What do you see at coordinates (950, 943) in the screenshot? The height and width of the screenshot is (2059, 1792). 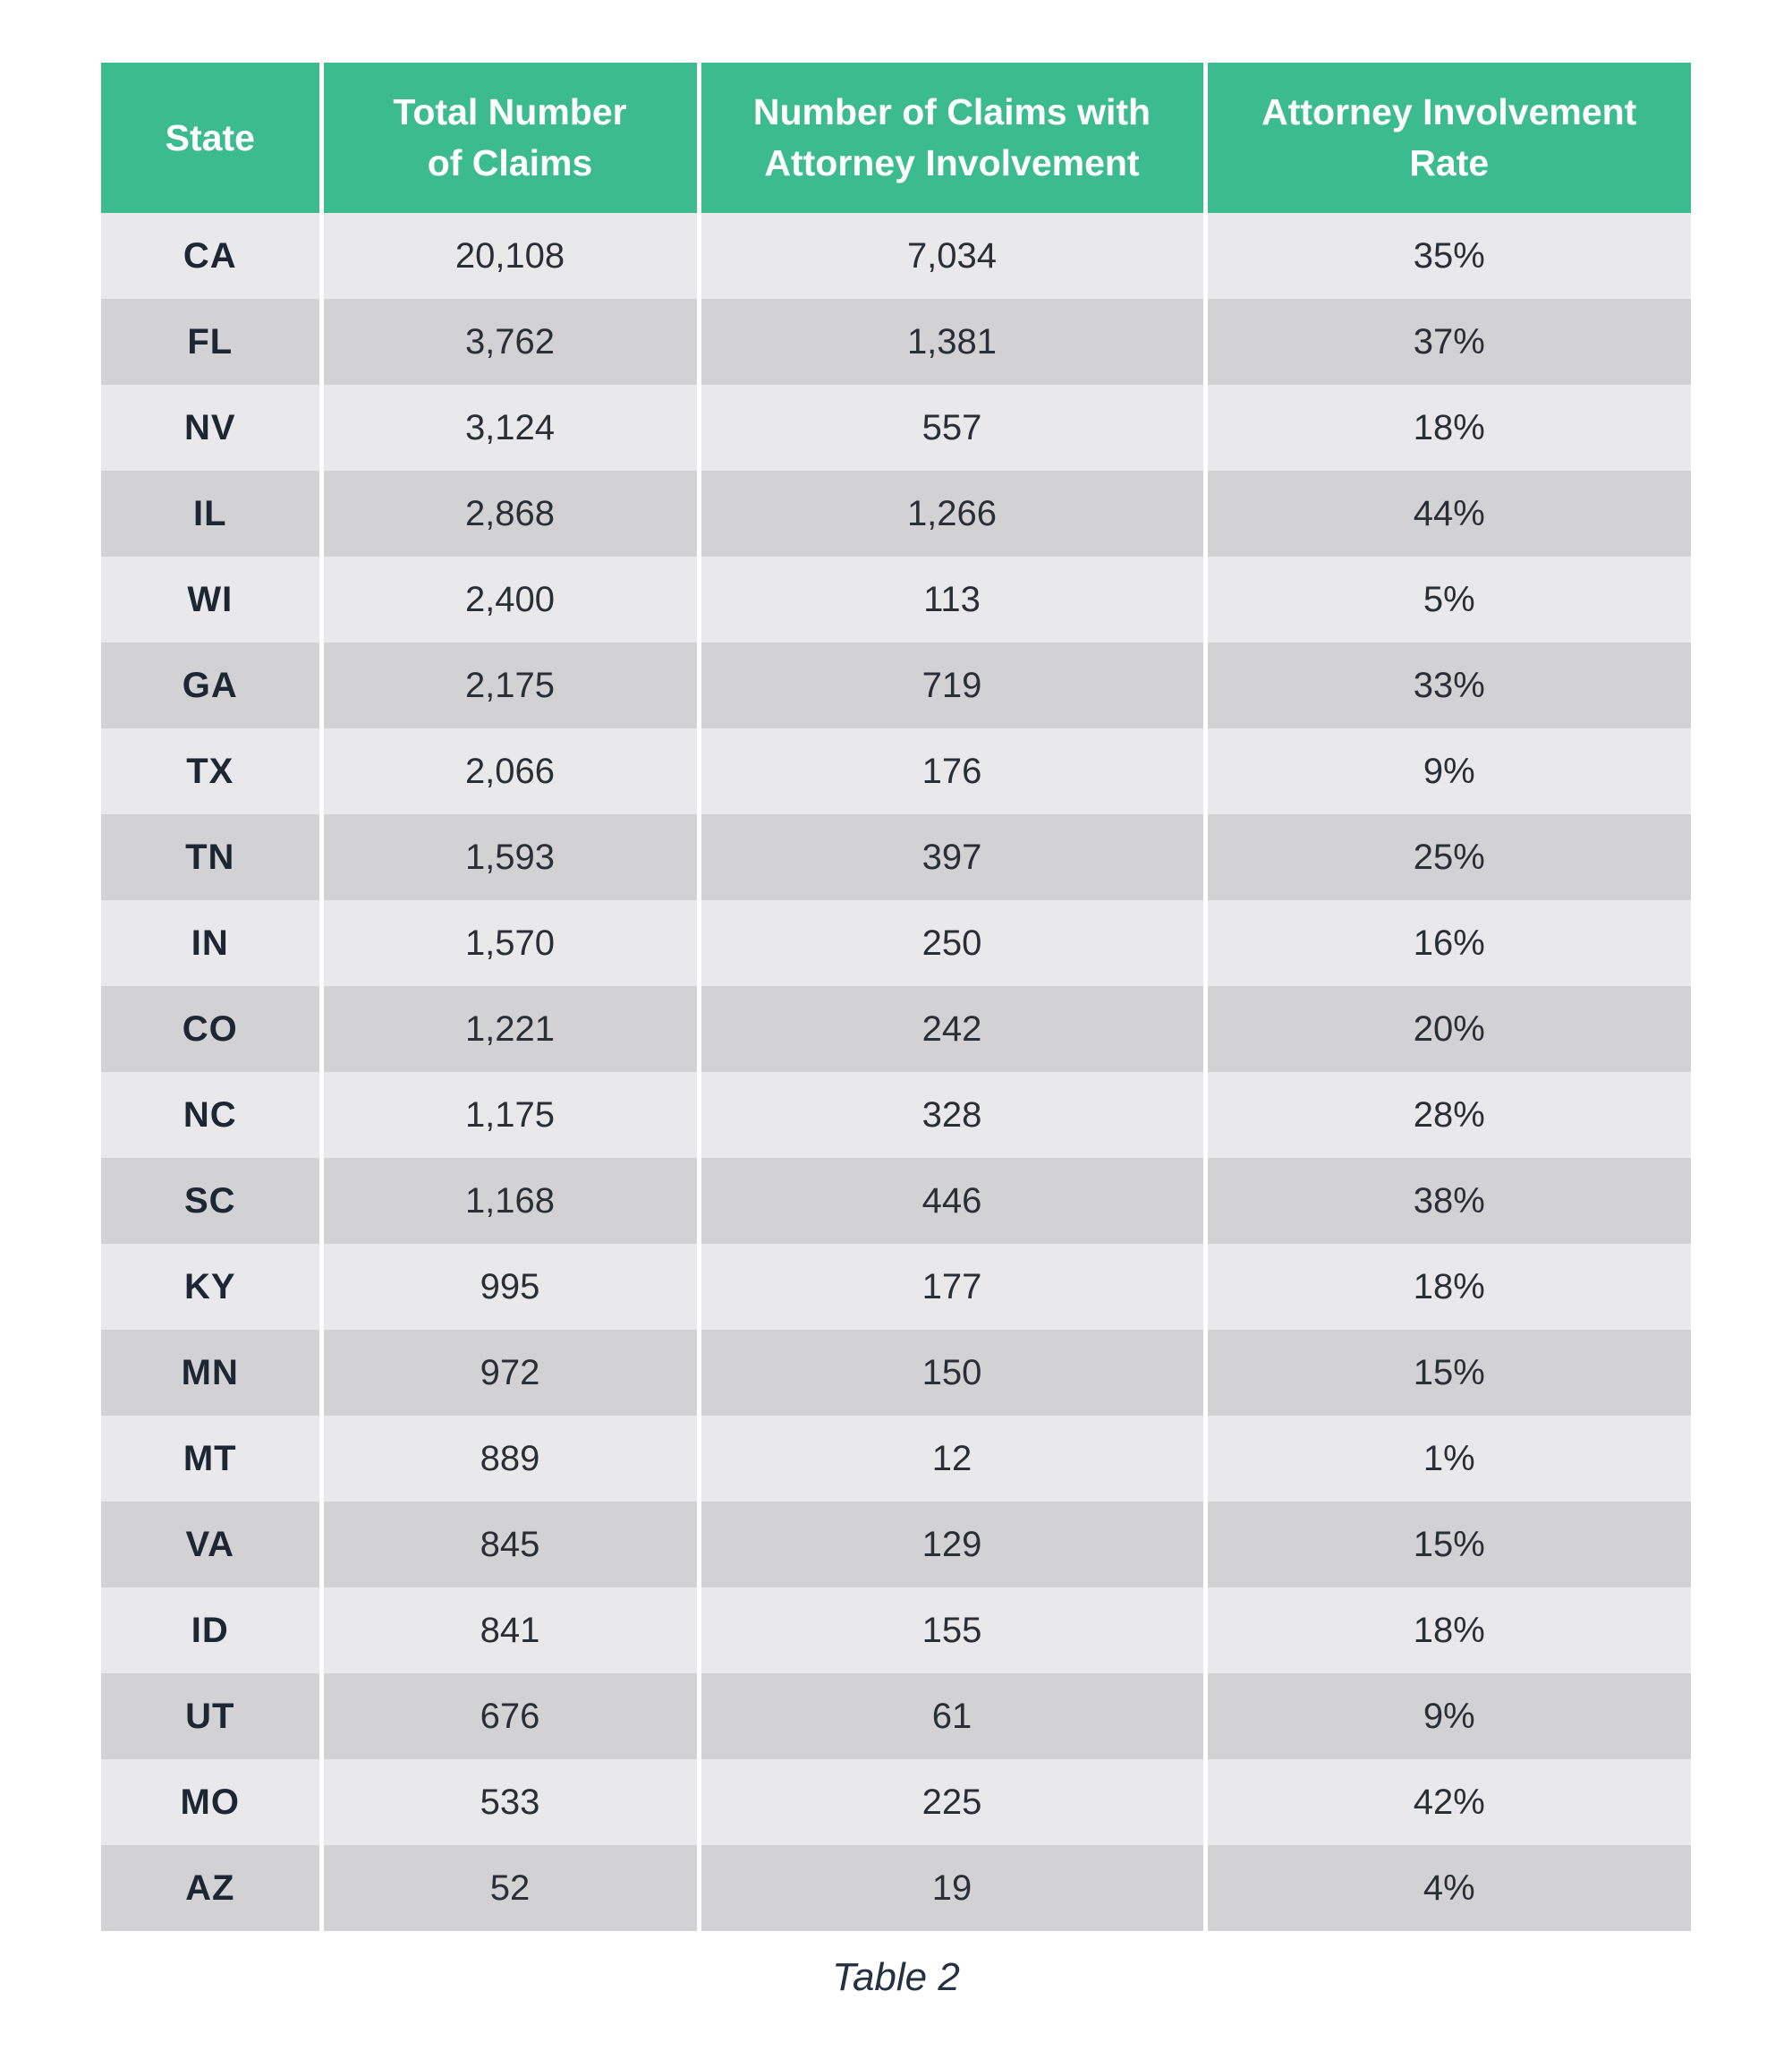 I see `cell-attorney: 250` at bounding box center [950, 943].